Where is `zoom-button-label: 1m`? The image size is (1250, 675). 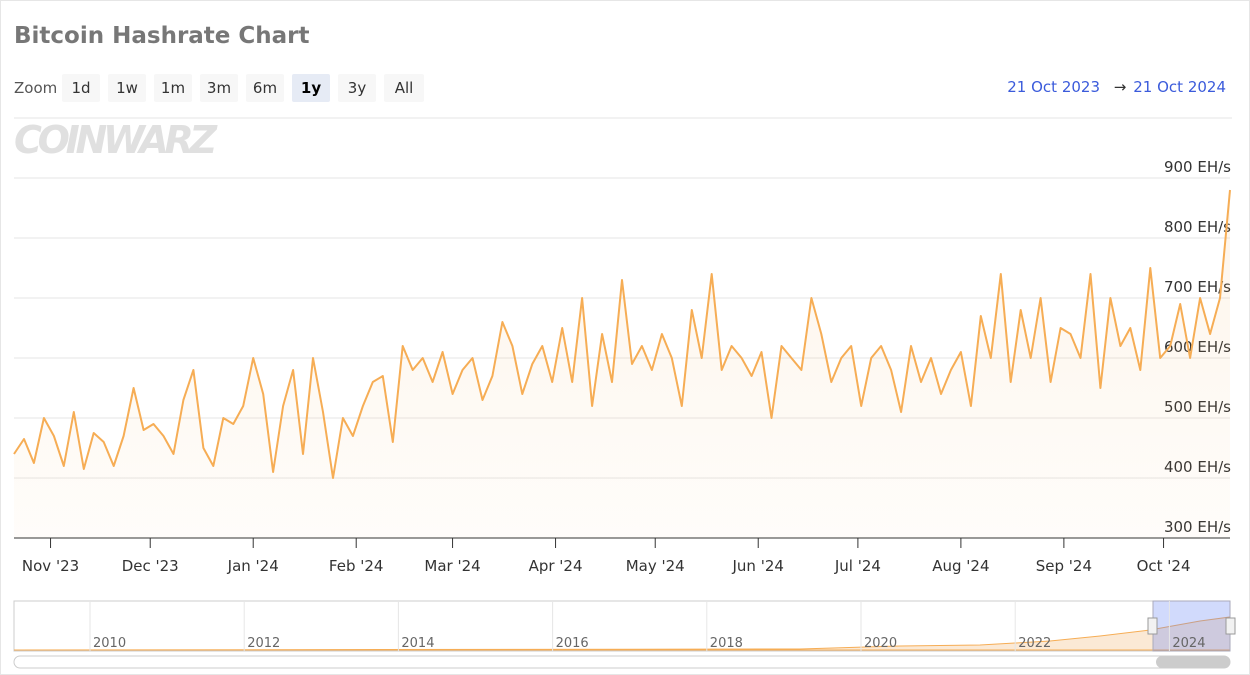
zoom-button-label: 1m is located at coordinates (173, 88).